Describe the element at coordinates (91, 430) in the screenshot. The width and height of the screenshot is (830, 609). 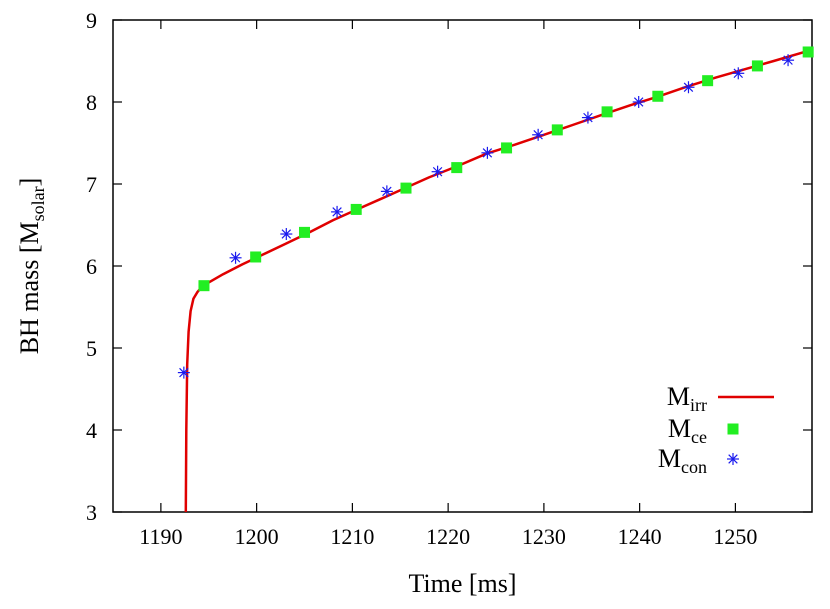
I see `y-tick-label: 4` at that location.